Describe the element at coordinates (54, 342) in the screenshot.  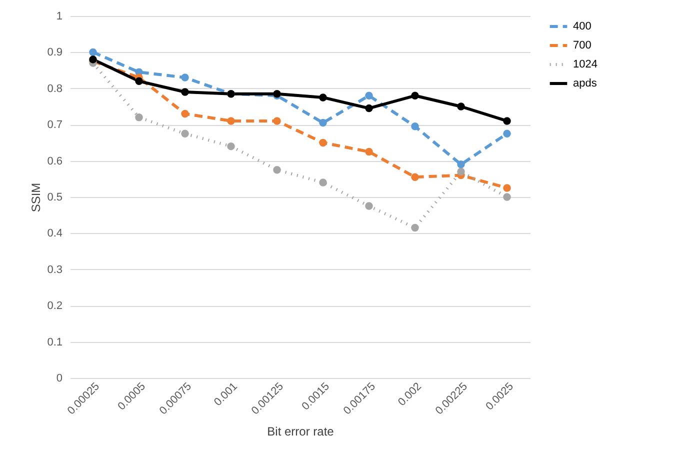
I see `y-tick-label: 0.1` at that location.